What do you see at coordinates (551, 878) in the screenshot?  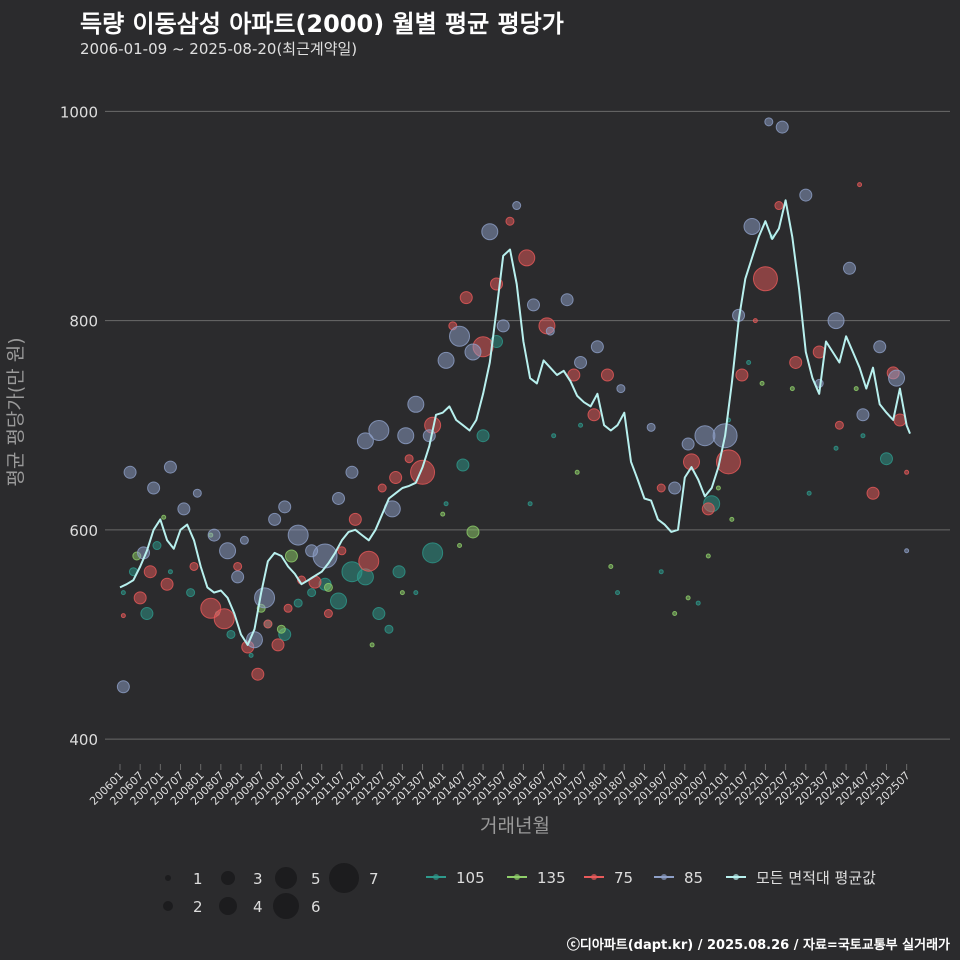 I see `legend-series-label-135: 135` at bounding box center [551, 878].